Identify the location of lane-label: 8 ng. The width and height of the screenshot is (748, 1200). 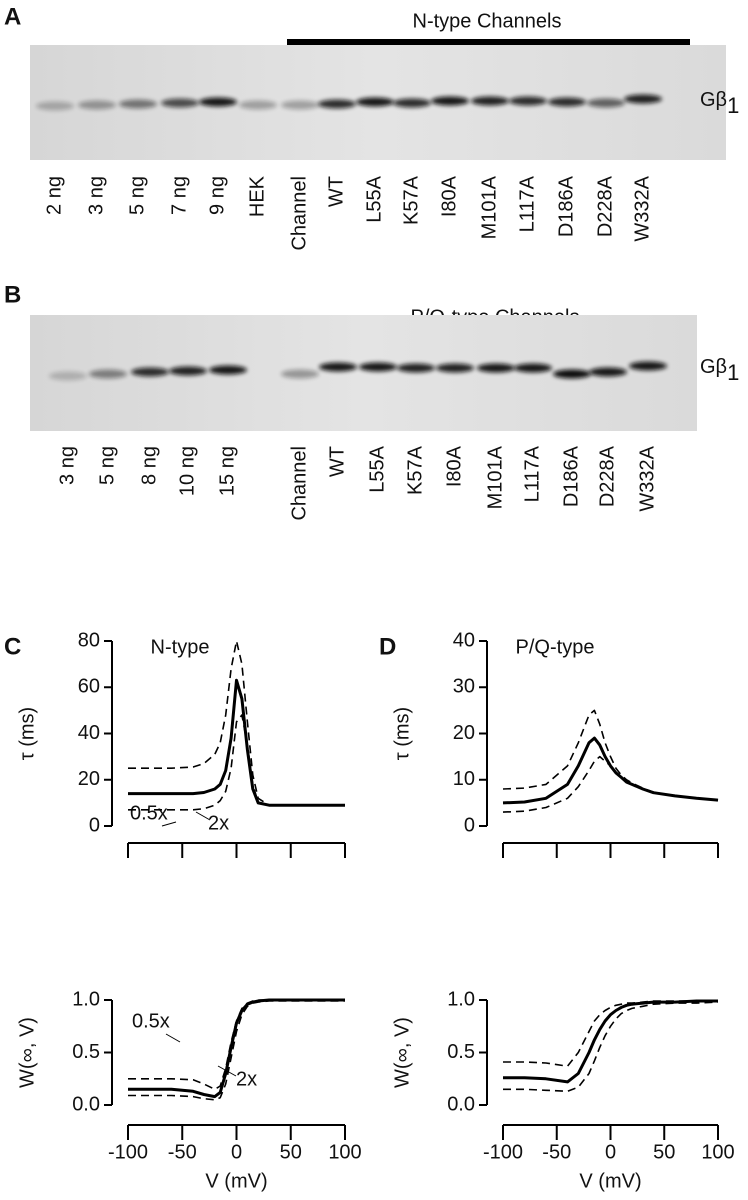
(149, 465).